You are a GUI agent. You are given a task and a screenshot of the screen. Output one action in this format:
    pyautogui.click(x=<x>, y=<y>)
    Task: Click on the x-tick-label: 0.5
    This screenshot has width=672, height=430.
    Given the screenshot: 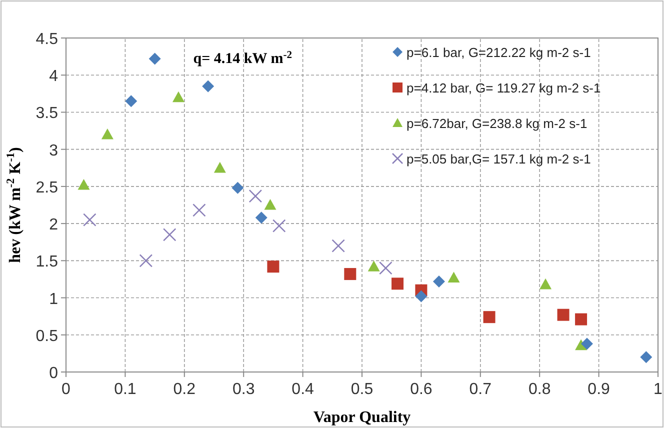 What is the action you would take?
    pyautogui.click(x=362, y=389)
    